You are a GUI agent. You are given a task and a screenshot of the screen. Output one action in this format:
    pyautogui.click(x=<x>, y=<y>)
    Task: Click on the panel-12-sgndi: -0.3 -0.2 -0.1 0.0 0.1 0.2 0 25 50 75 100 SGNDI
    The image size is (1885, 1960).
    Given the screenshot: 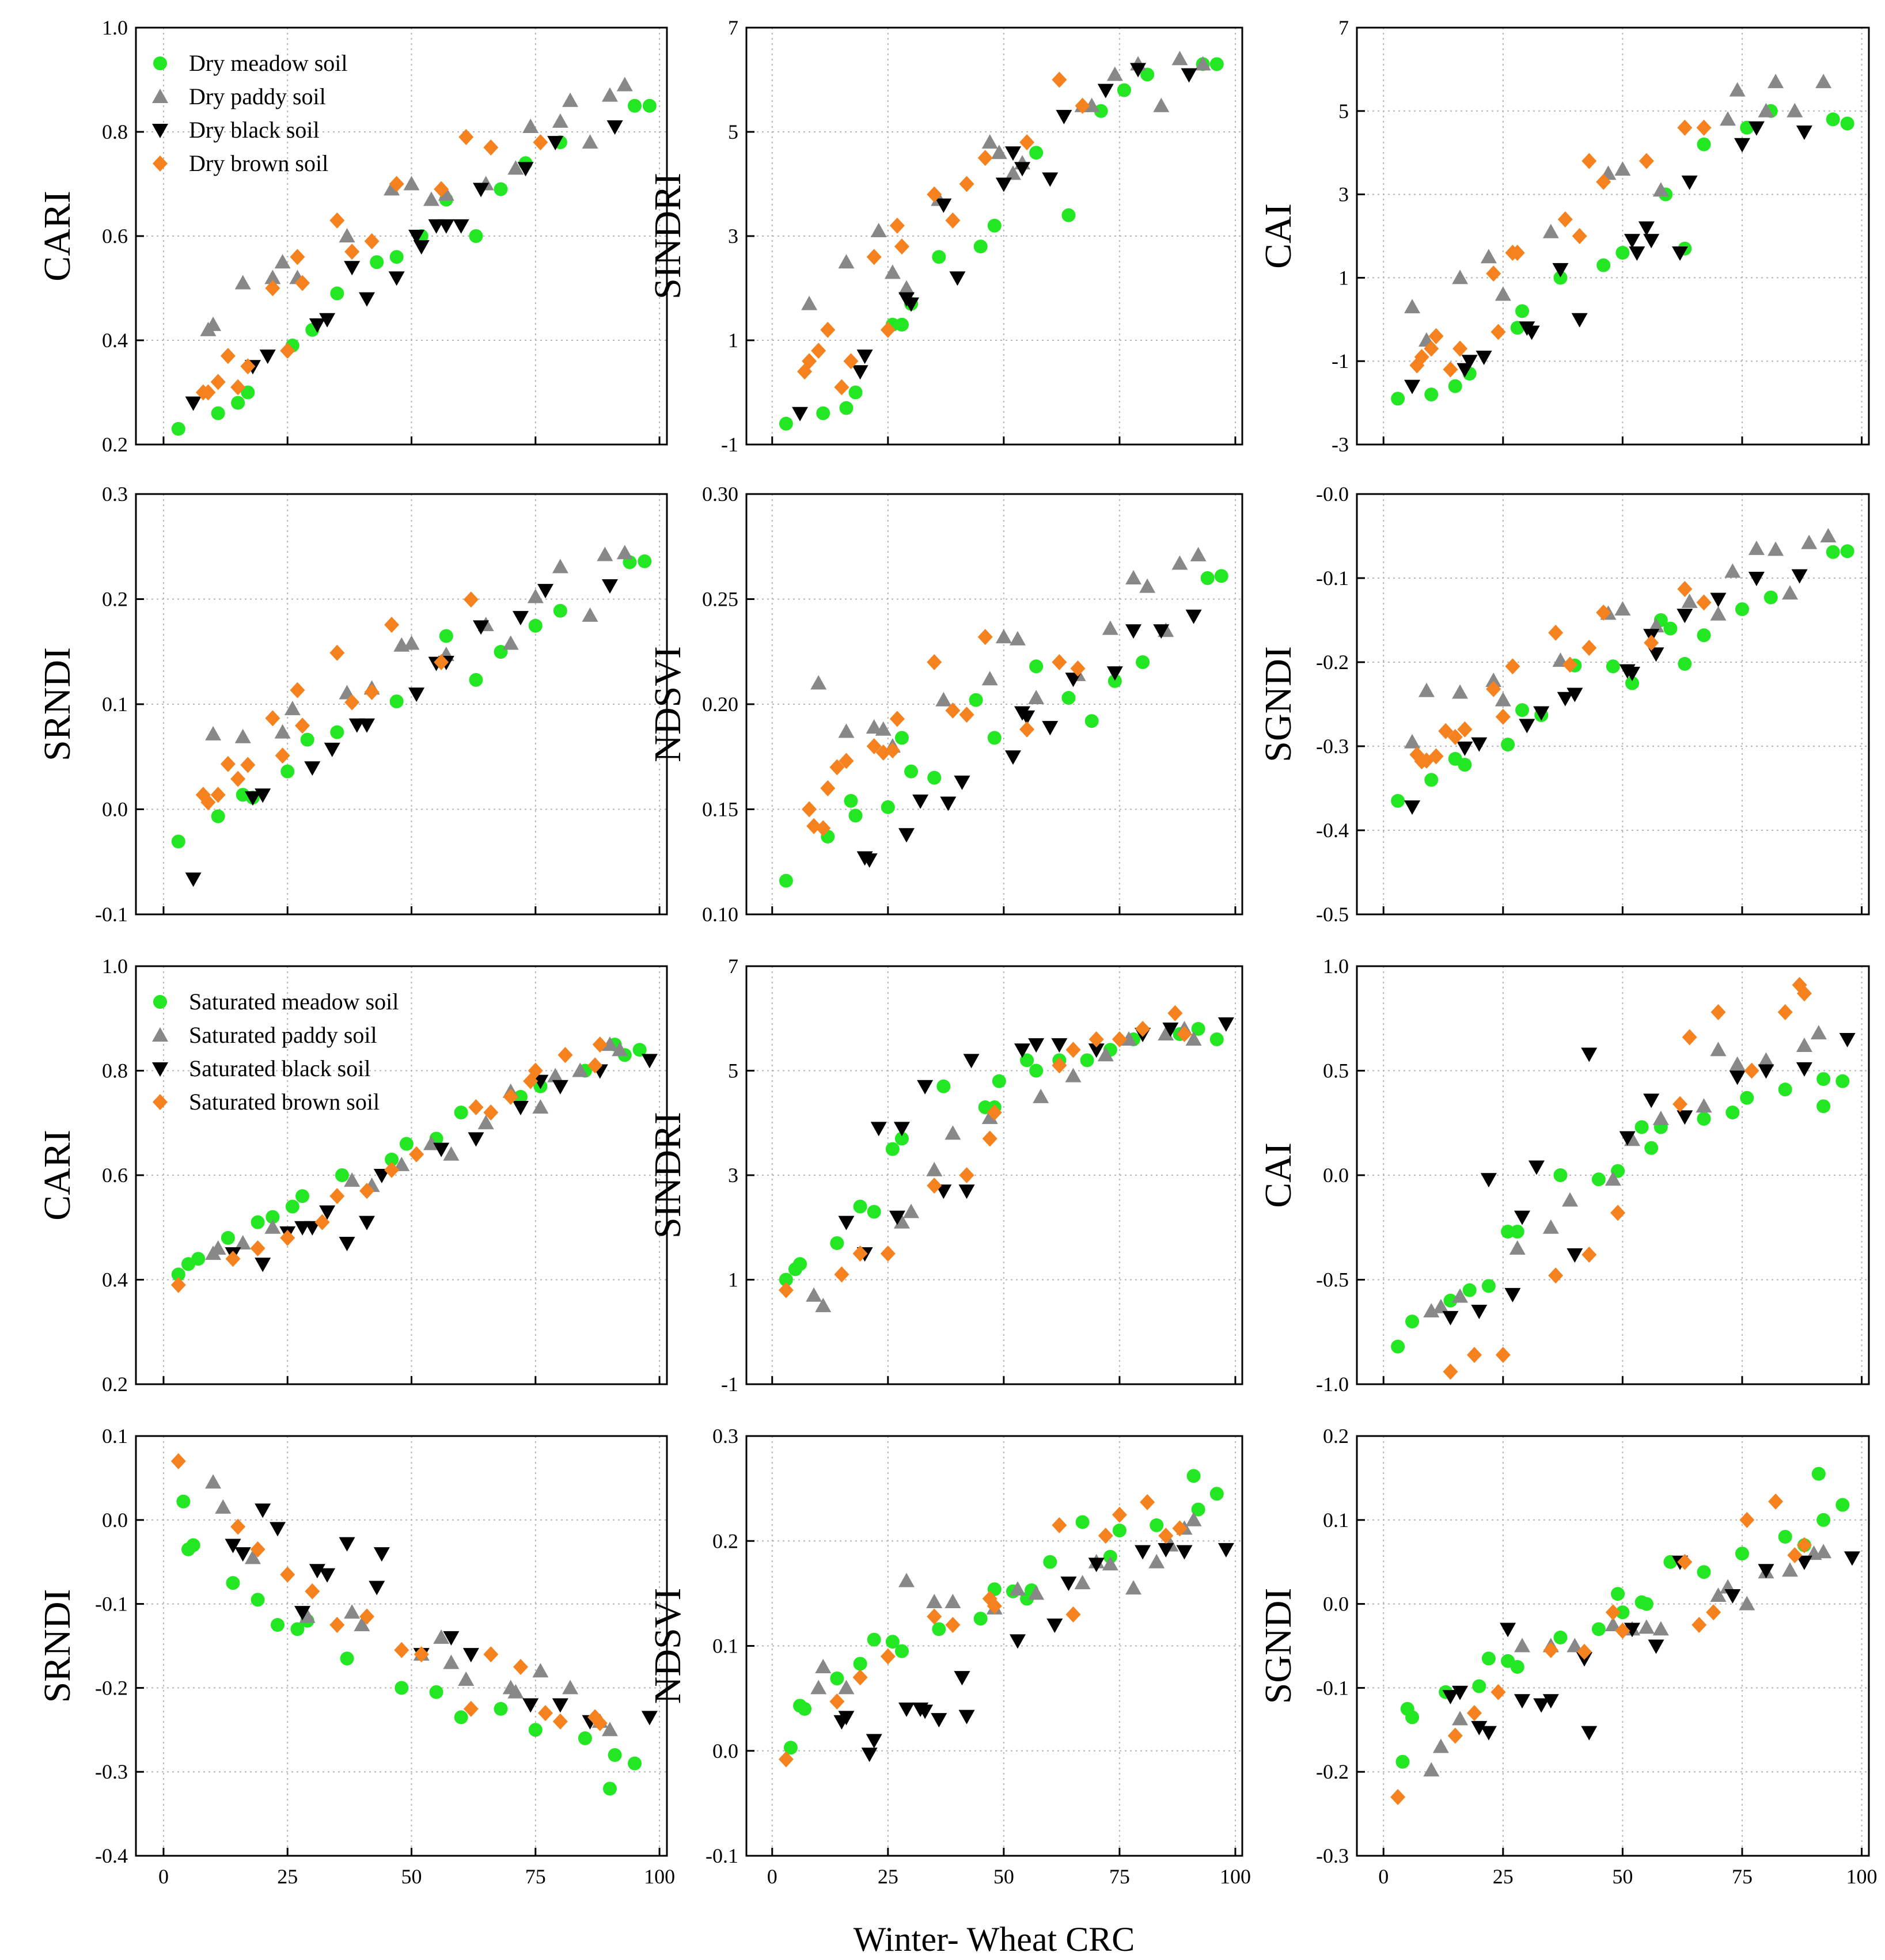 What is the action you would take?
    pyautogui.click(x=1567, y=1656)
    